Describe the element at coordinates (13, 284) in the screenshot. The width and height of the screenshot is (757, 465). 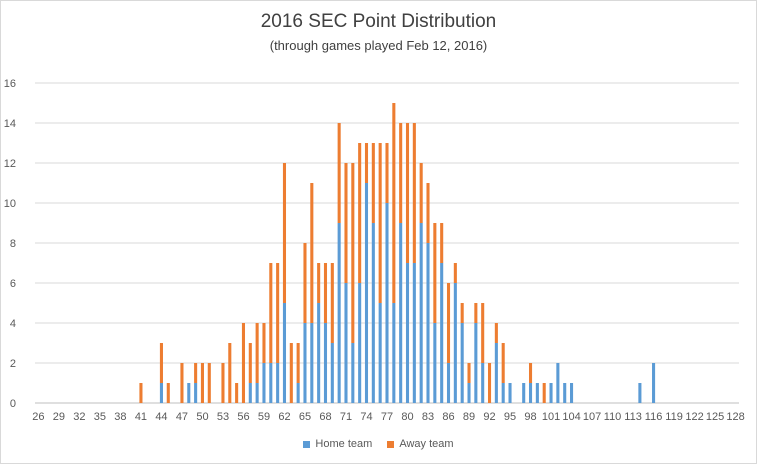
I see `y-tick-label: 6` at that location.